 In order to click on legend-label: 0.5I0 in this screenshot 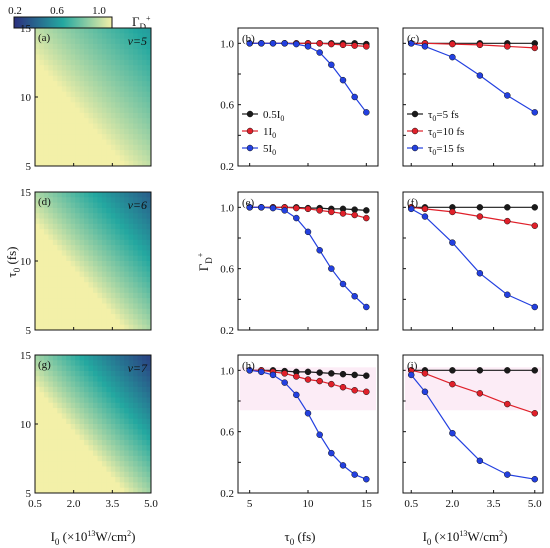, I will do `click(273, 116)`.